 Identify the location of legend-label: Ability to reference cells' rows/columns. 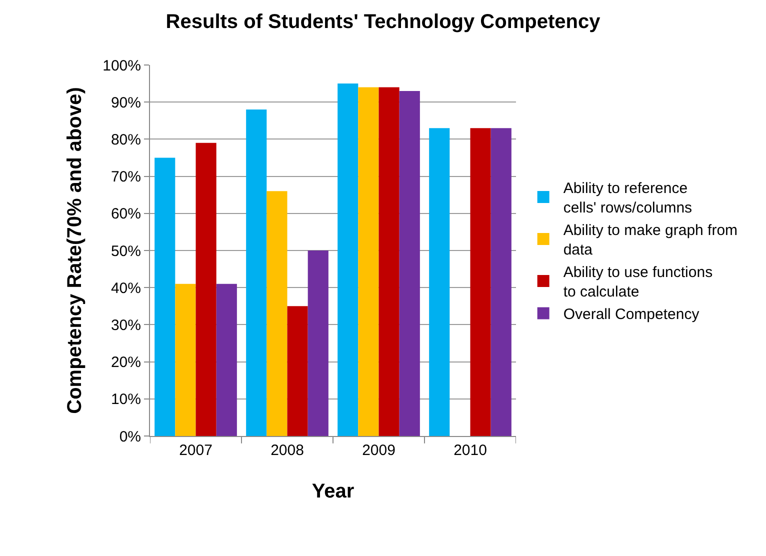
(627, 198).